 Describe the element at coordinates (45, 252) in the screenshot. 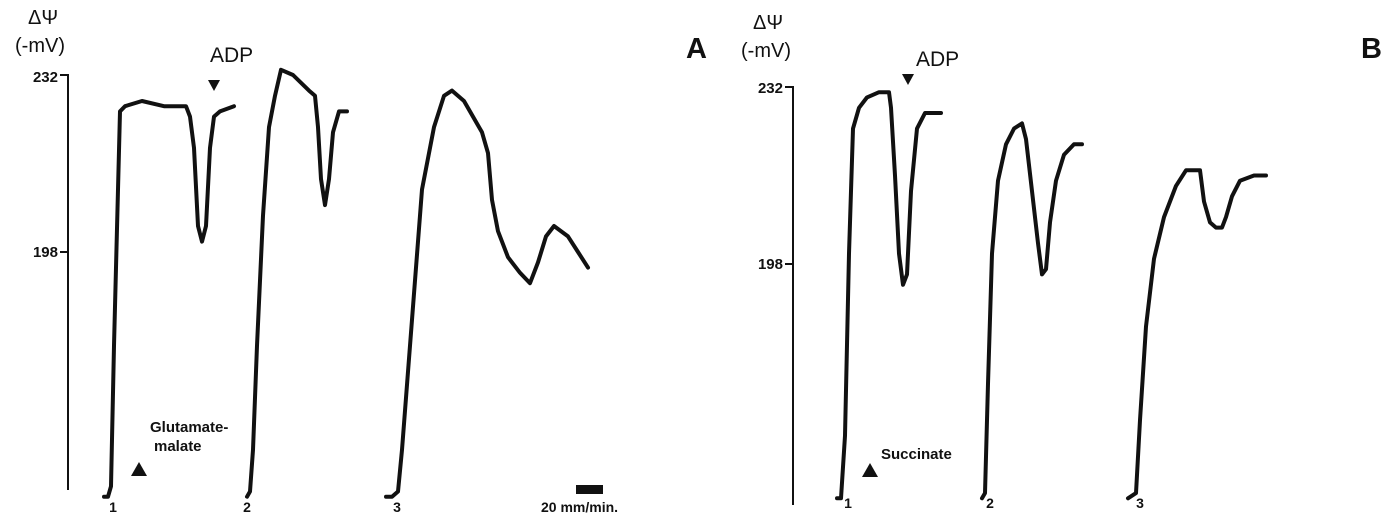

I see `panel-a-ytick-198: 198` at that location.